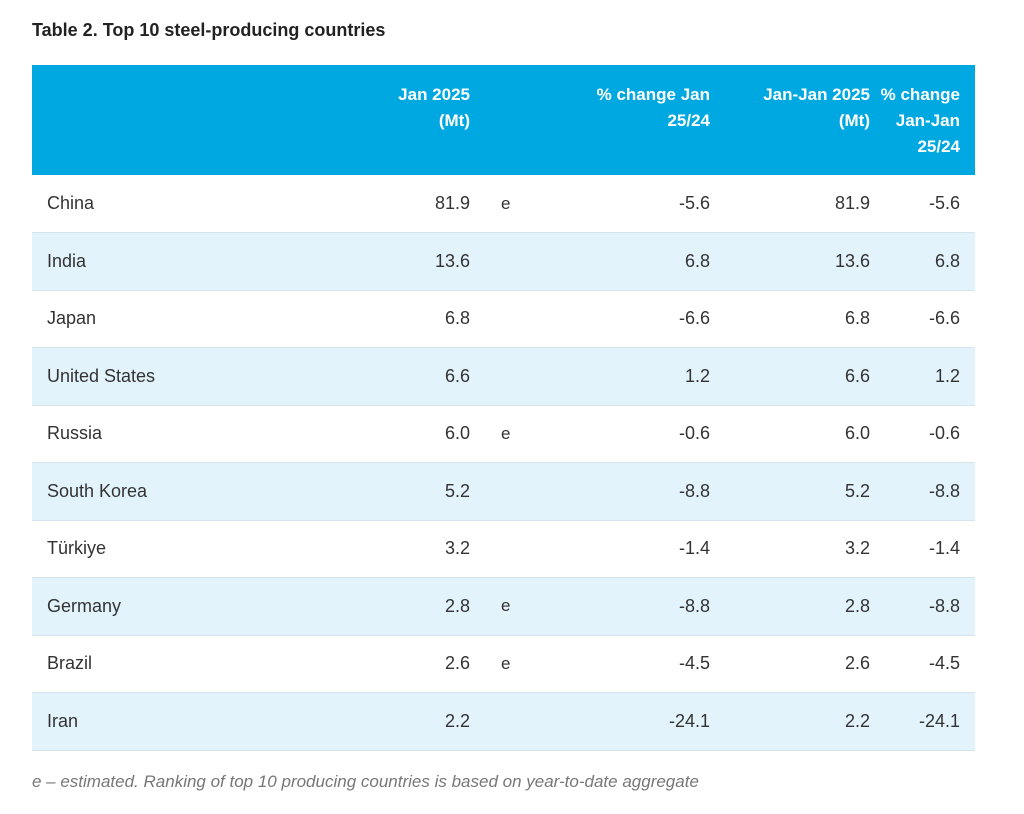 Image resolution: width=1024 pixels, height=814 pixels. I want to click on table-row: Türkiye 3.2 -1.4 3.2 -1.4, so click(503, 549).